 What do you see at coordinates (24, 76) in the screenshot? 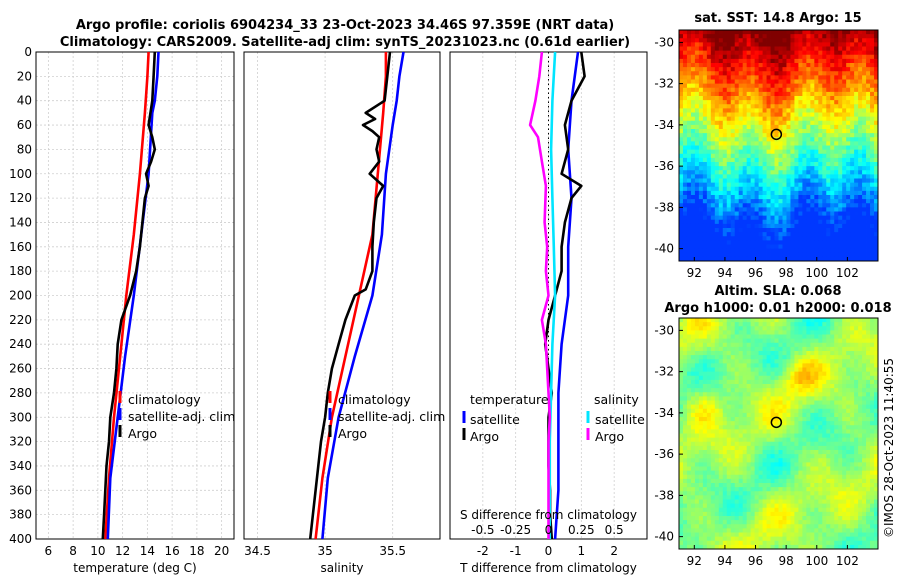
I see `y-tick-label: 20` at bounding box center [24, 76].